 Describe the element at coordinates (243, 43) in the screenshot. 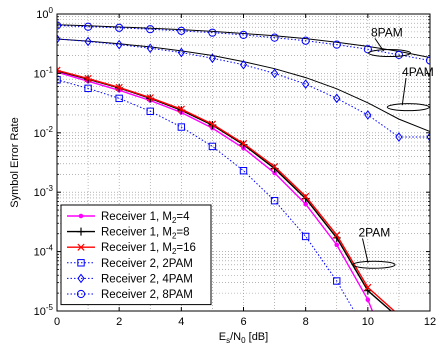

I see `series-line` at that location.